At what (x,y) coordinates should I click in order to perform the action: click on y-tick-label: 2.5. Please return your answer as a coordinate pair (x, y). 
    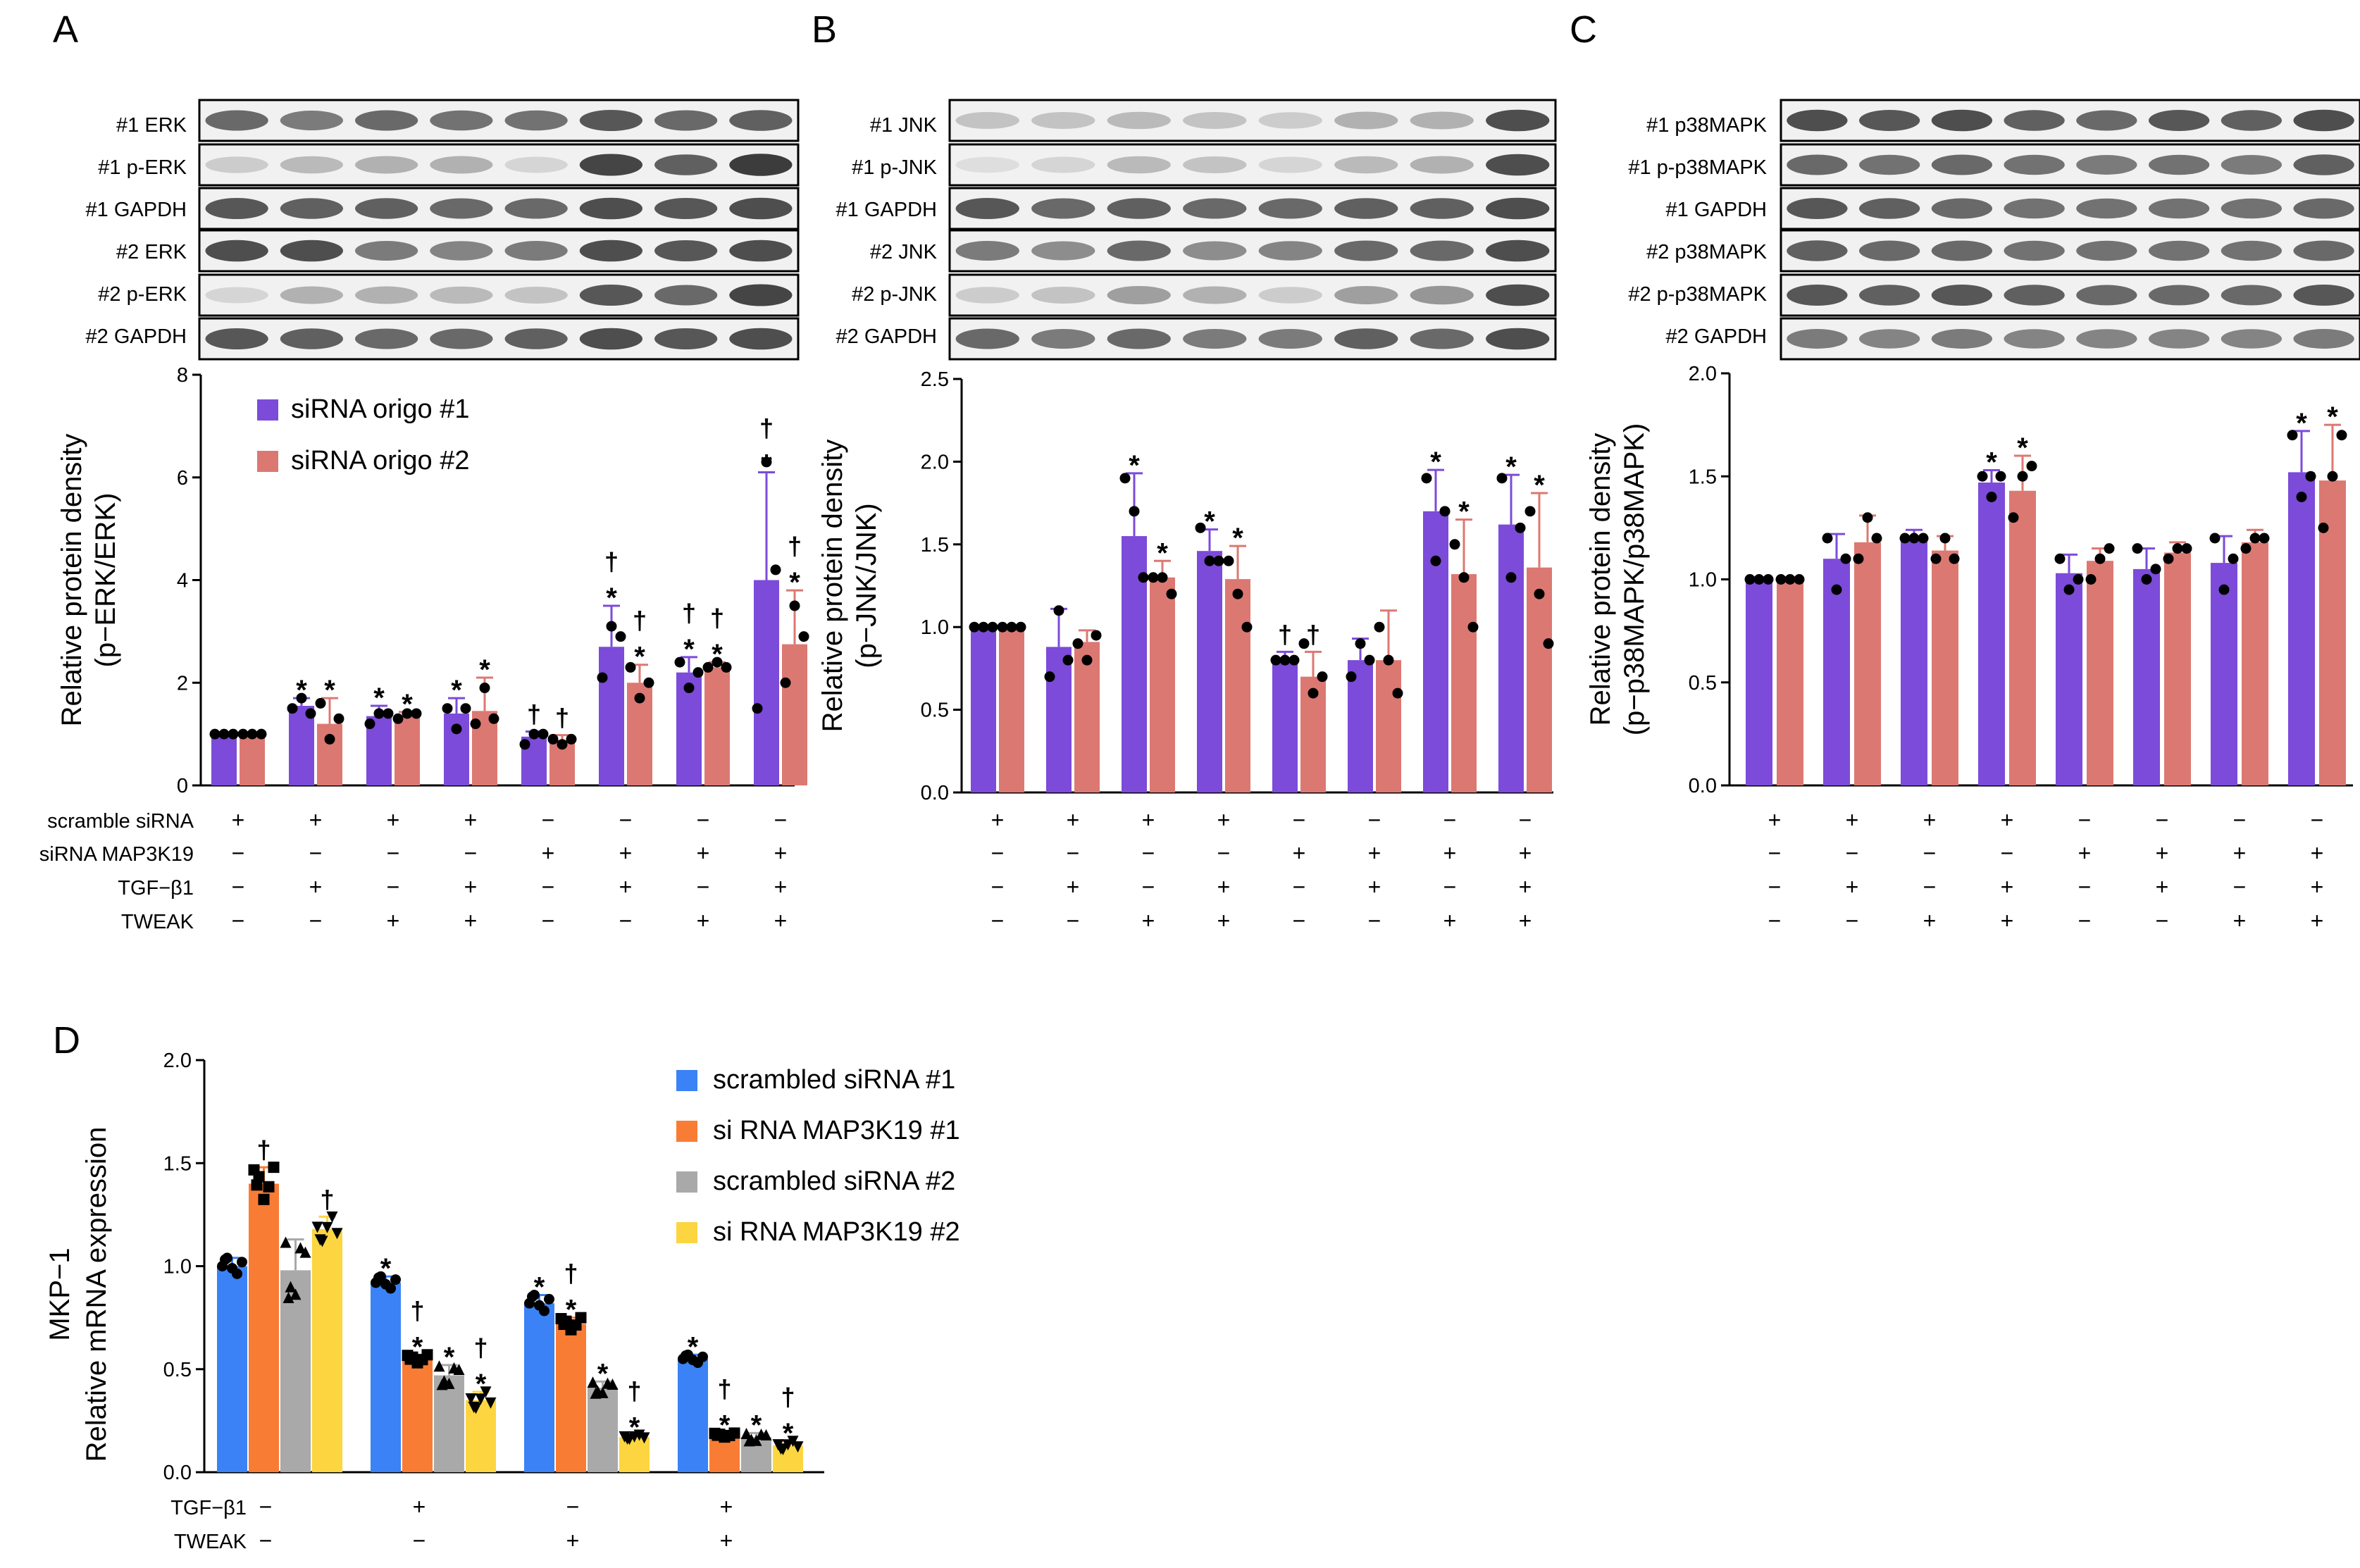
    Looking at the image, I should click on (935, 379).